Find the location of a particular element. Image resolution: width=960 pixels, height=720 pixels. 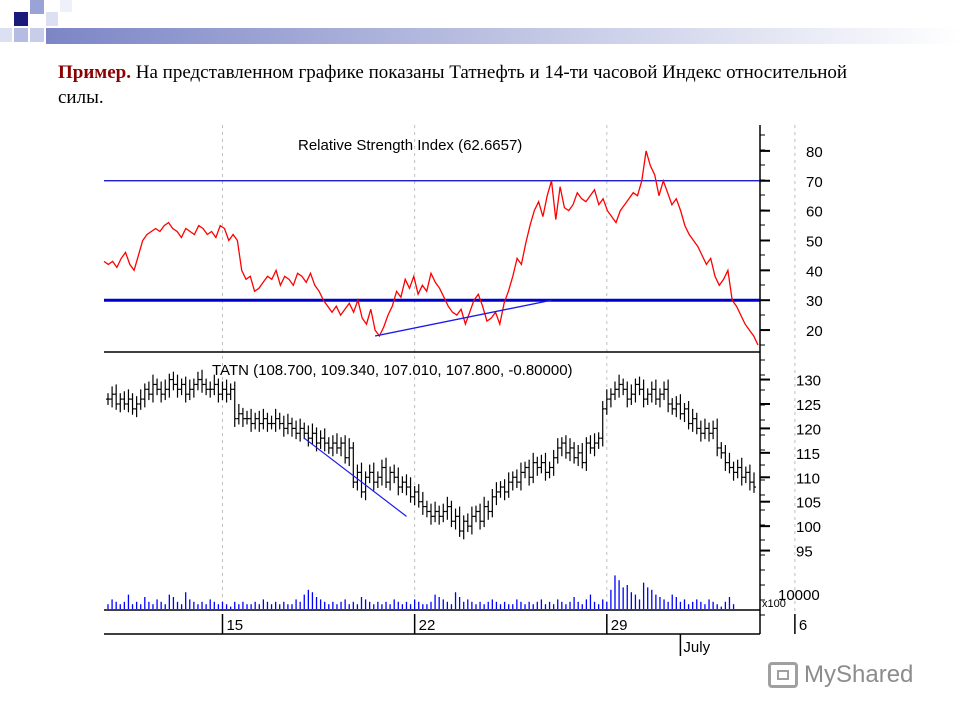

price-tick-label: 120 is located at coordinates (808, 429).